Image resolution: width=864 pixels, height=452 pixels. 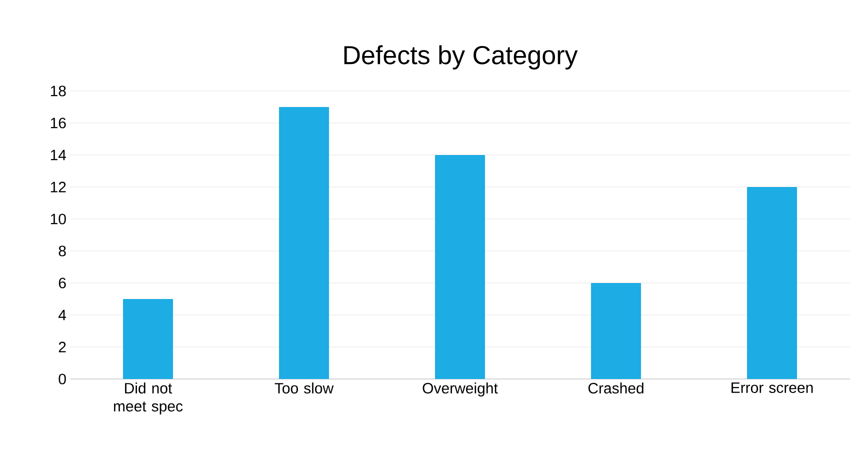 What do you see at coordinates (62, 347) in the screenshot?
I see `y-tick-label: 2` at bounding box center [62, 347].